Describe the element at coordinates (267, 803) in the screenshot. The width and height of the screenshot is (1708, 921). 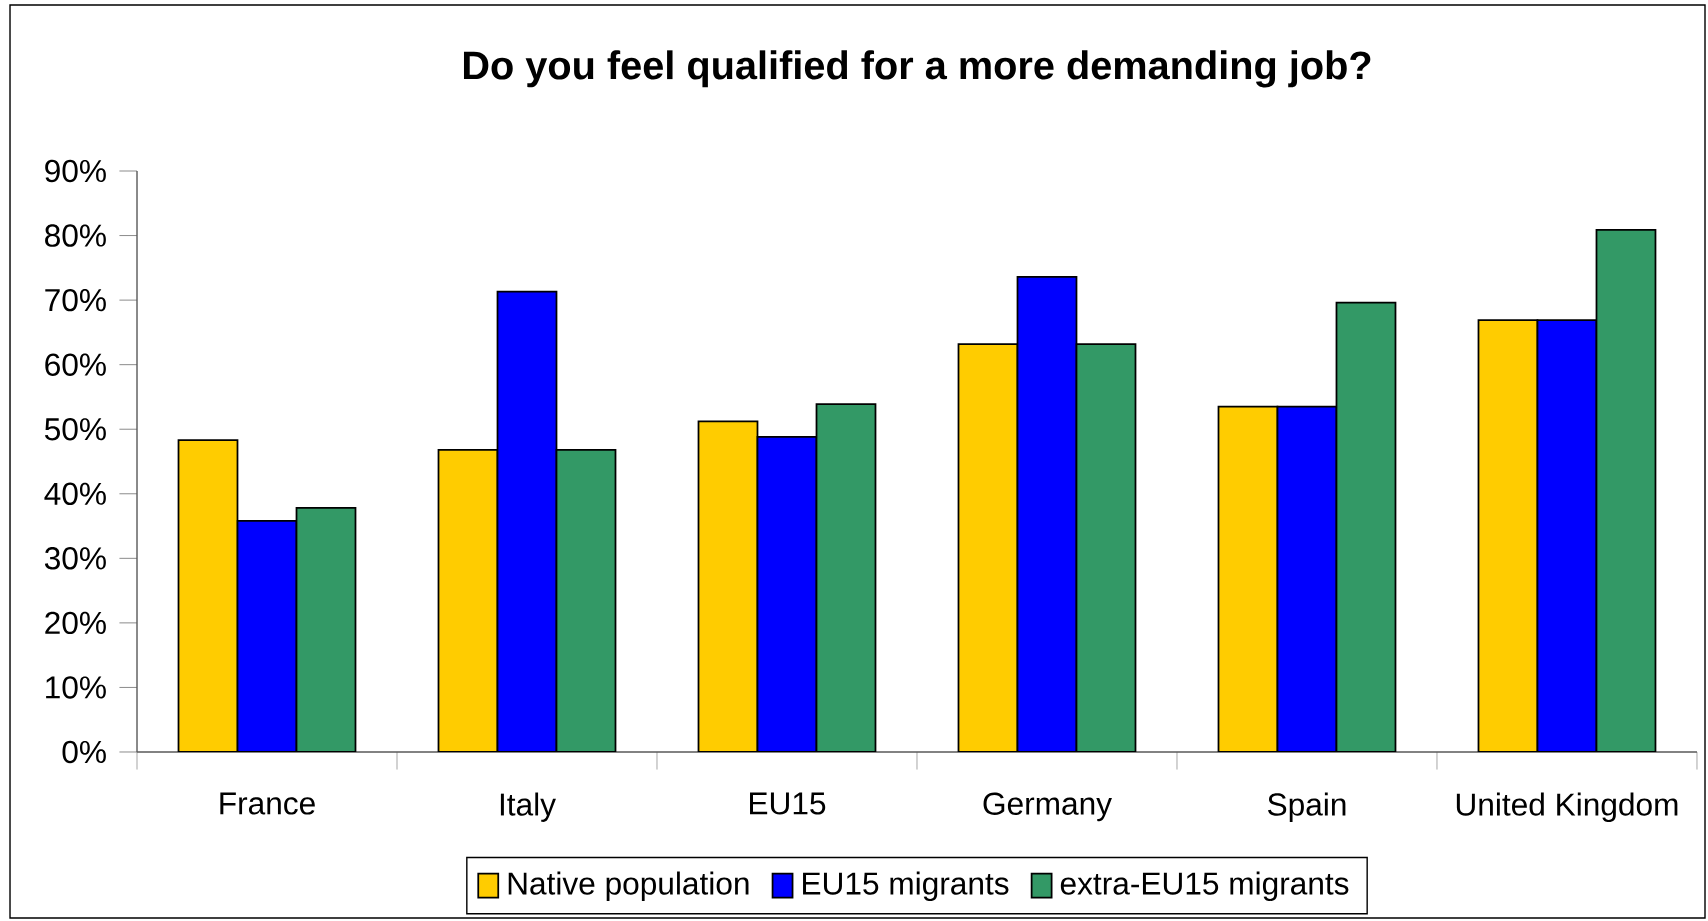
I see `x-tick-label: France` at that location.